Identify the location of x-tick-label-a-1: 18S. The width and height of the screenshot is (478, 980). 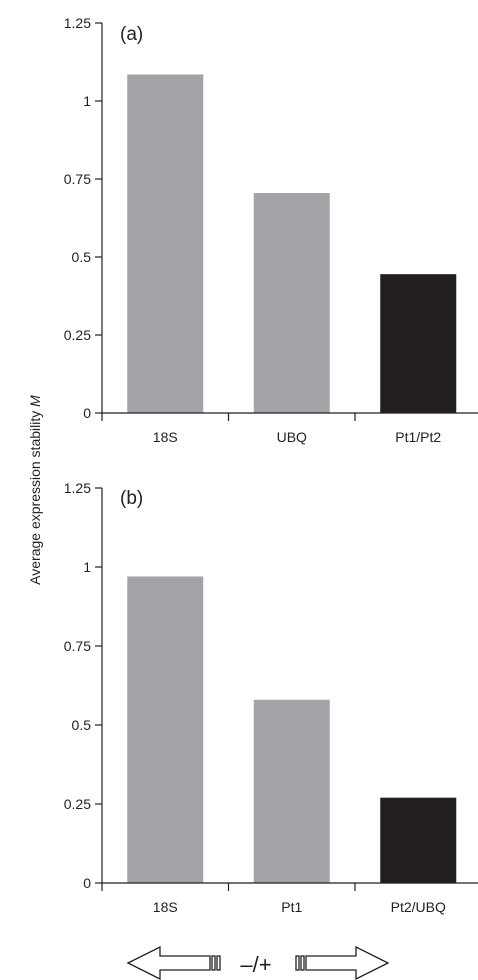
(165, 437).